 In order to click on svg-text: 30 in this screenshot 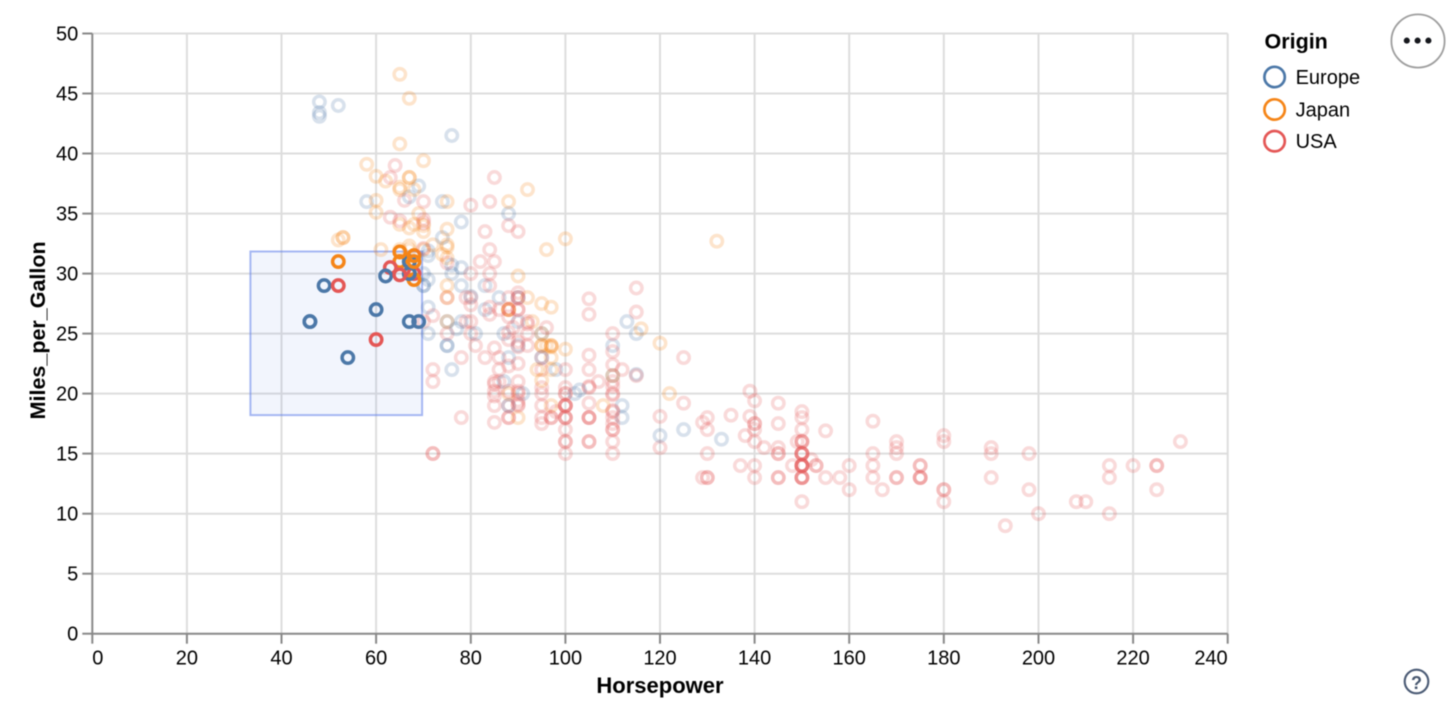, I will do `click(67, 275)`.